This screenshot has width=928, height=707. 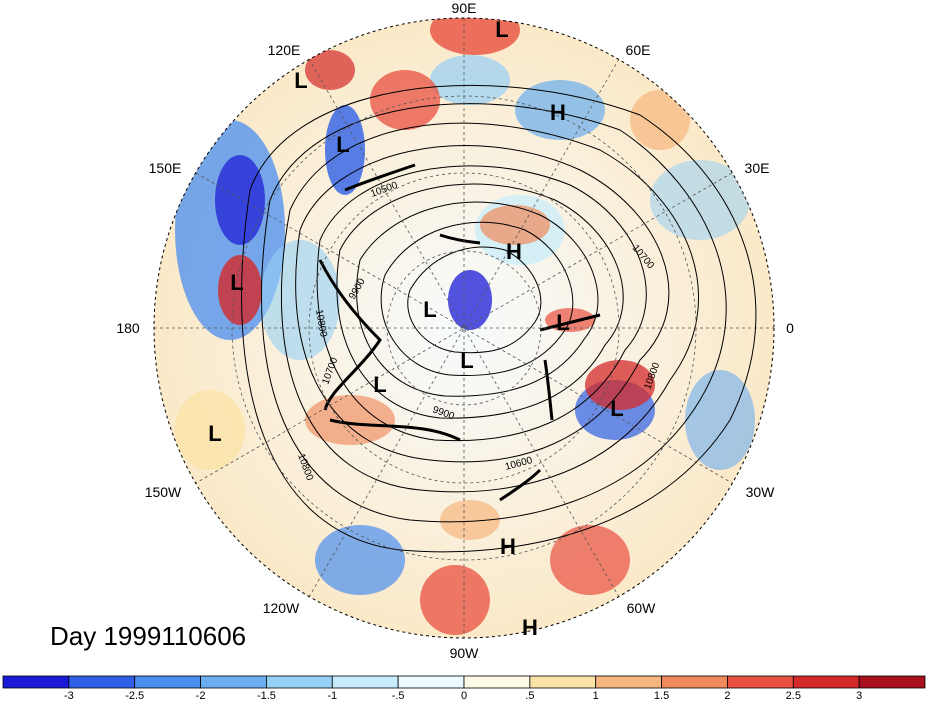 What do you see at coordinates (134, 696) in the screenshot?
I see `colorbar-tick-label: -2.5` at bounding box center [134, 696].